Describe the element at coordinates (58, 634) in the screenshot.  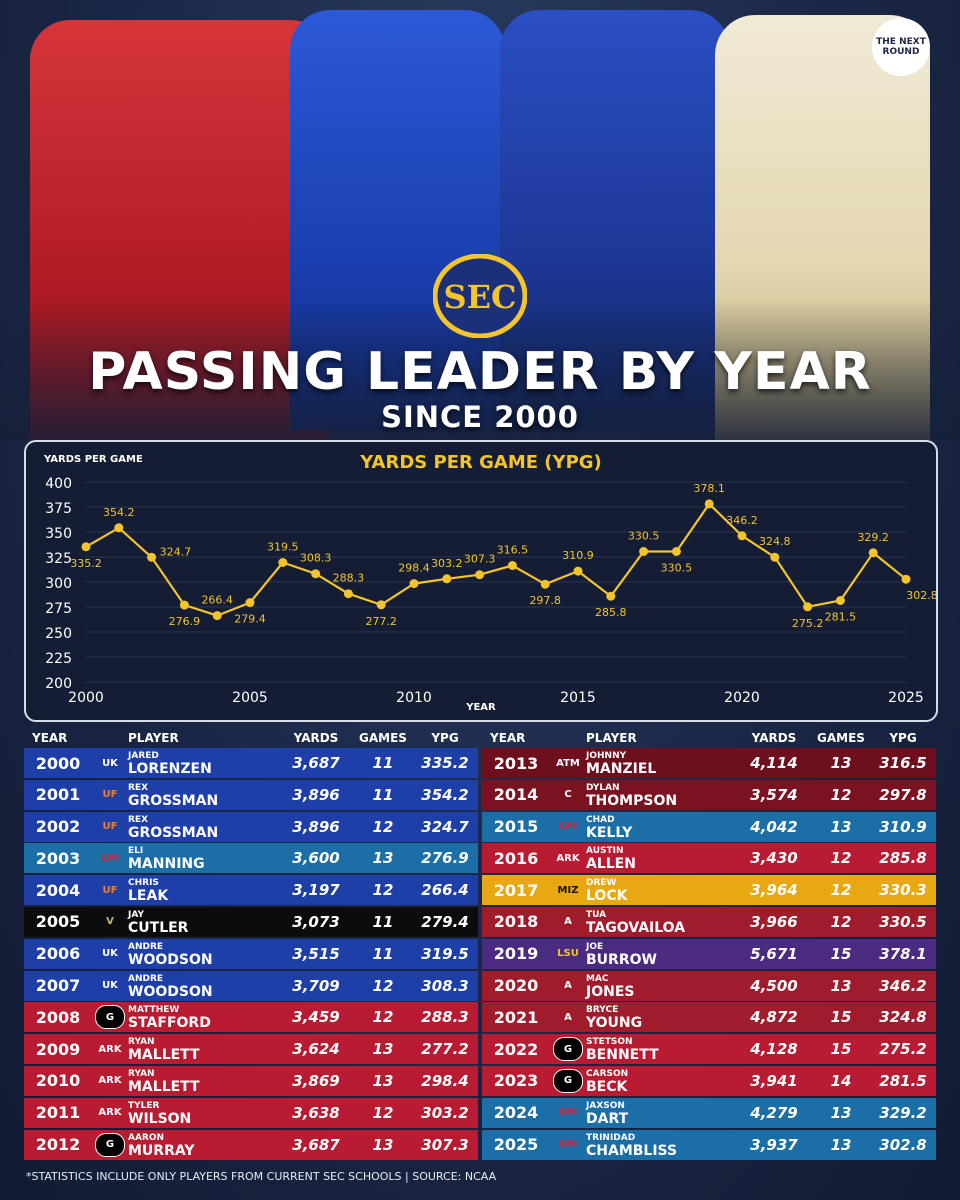
I see `y-tick-label: 250` at that location.